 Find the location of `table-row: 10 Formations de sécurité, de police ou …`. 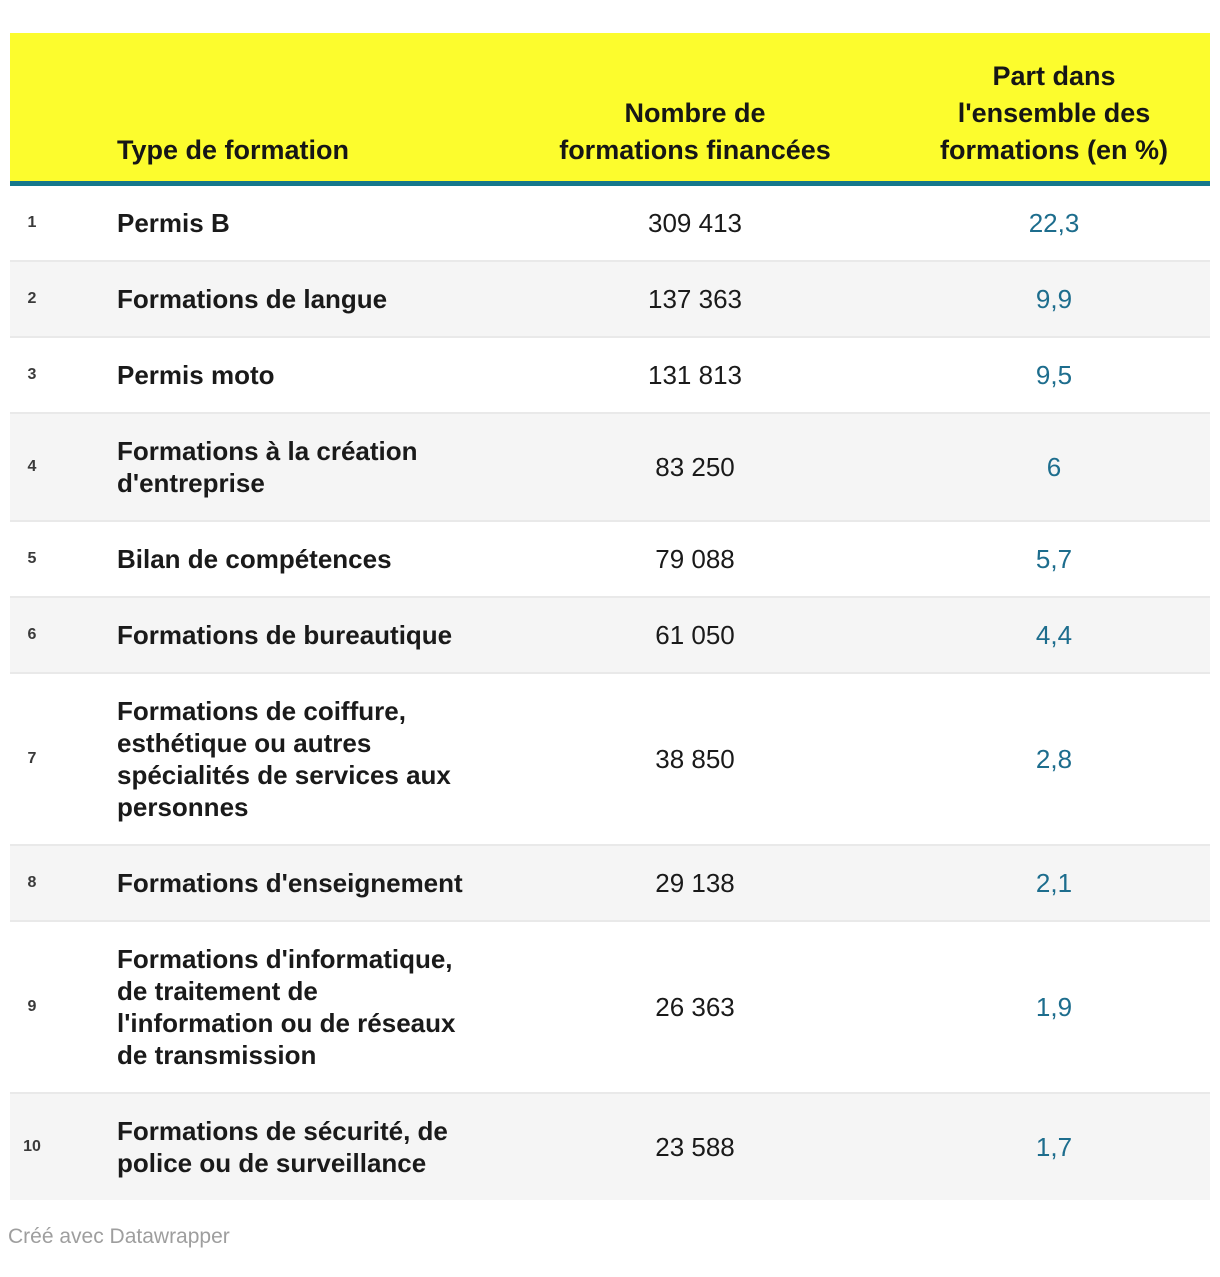

table-row: 10 Formations de sécurité, de police ou … is located at coordinates (610, 1146).